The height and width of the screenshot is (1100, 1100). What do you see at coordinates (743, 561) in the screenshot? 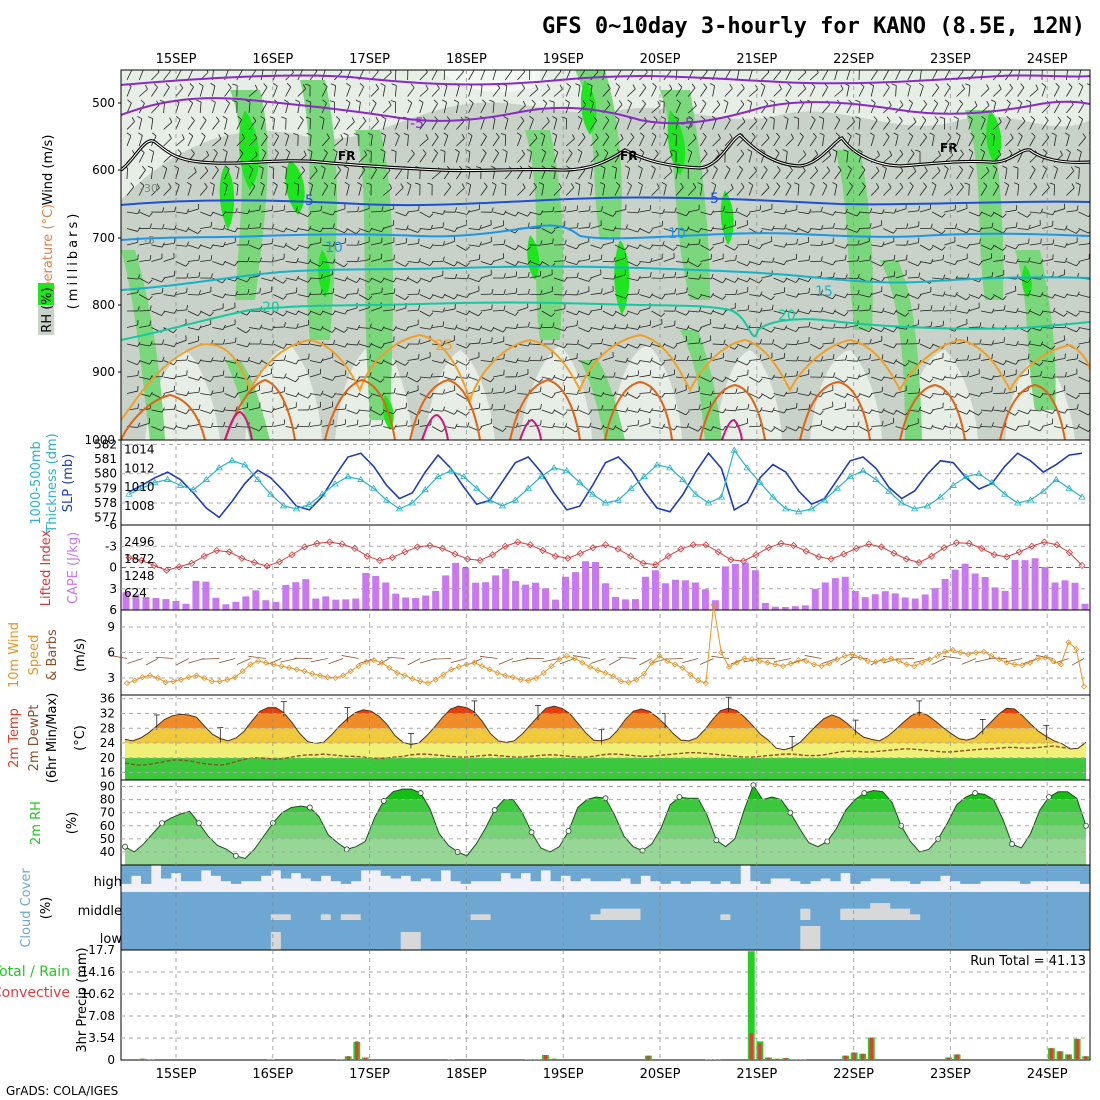
I see `lifted-index-point` at bounding box center [743, 561].